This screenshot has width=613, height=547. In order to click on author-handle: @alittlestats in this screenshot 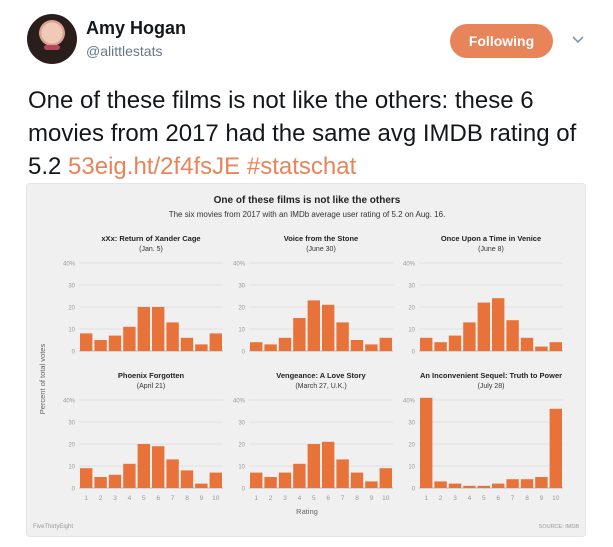, I will do `click(124, 51)`.